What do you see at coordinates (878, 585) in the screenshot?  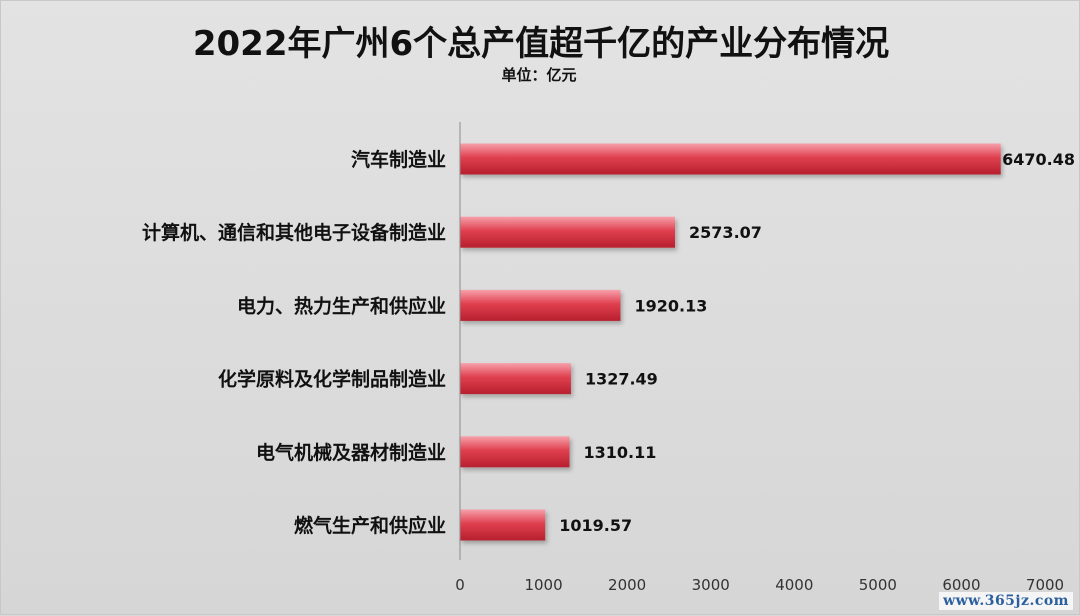 I see `x-tick-label-5: 5000` at bounding box center [878, 585].